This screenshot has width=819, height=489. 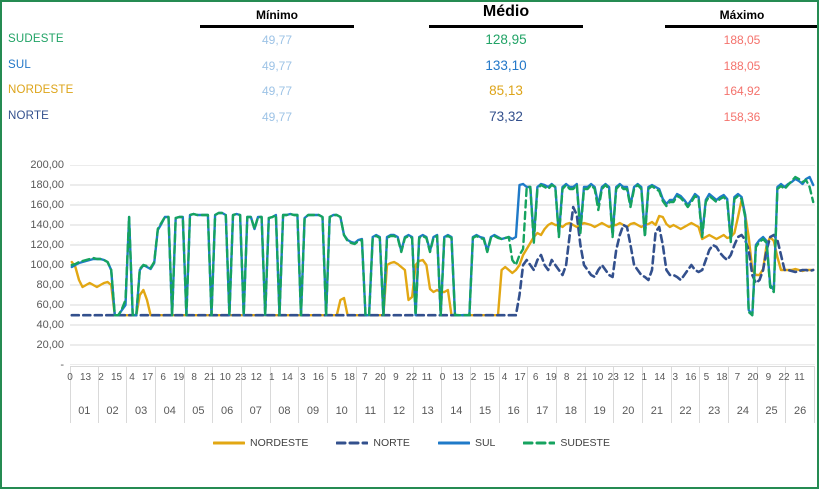 What do you see at coordinates (457, 395) in the screenshot?
I see `day-cell: 14` at bounding box center [457, 395].